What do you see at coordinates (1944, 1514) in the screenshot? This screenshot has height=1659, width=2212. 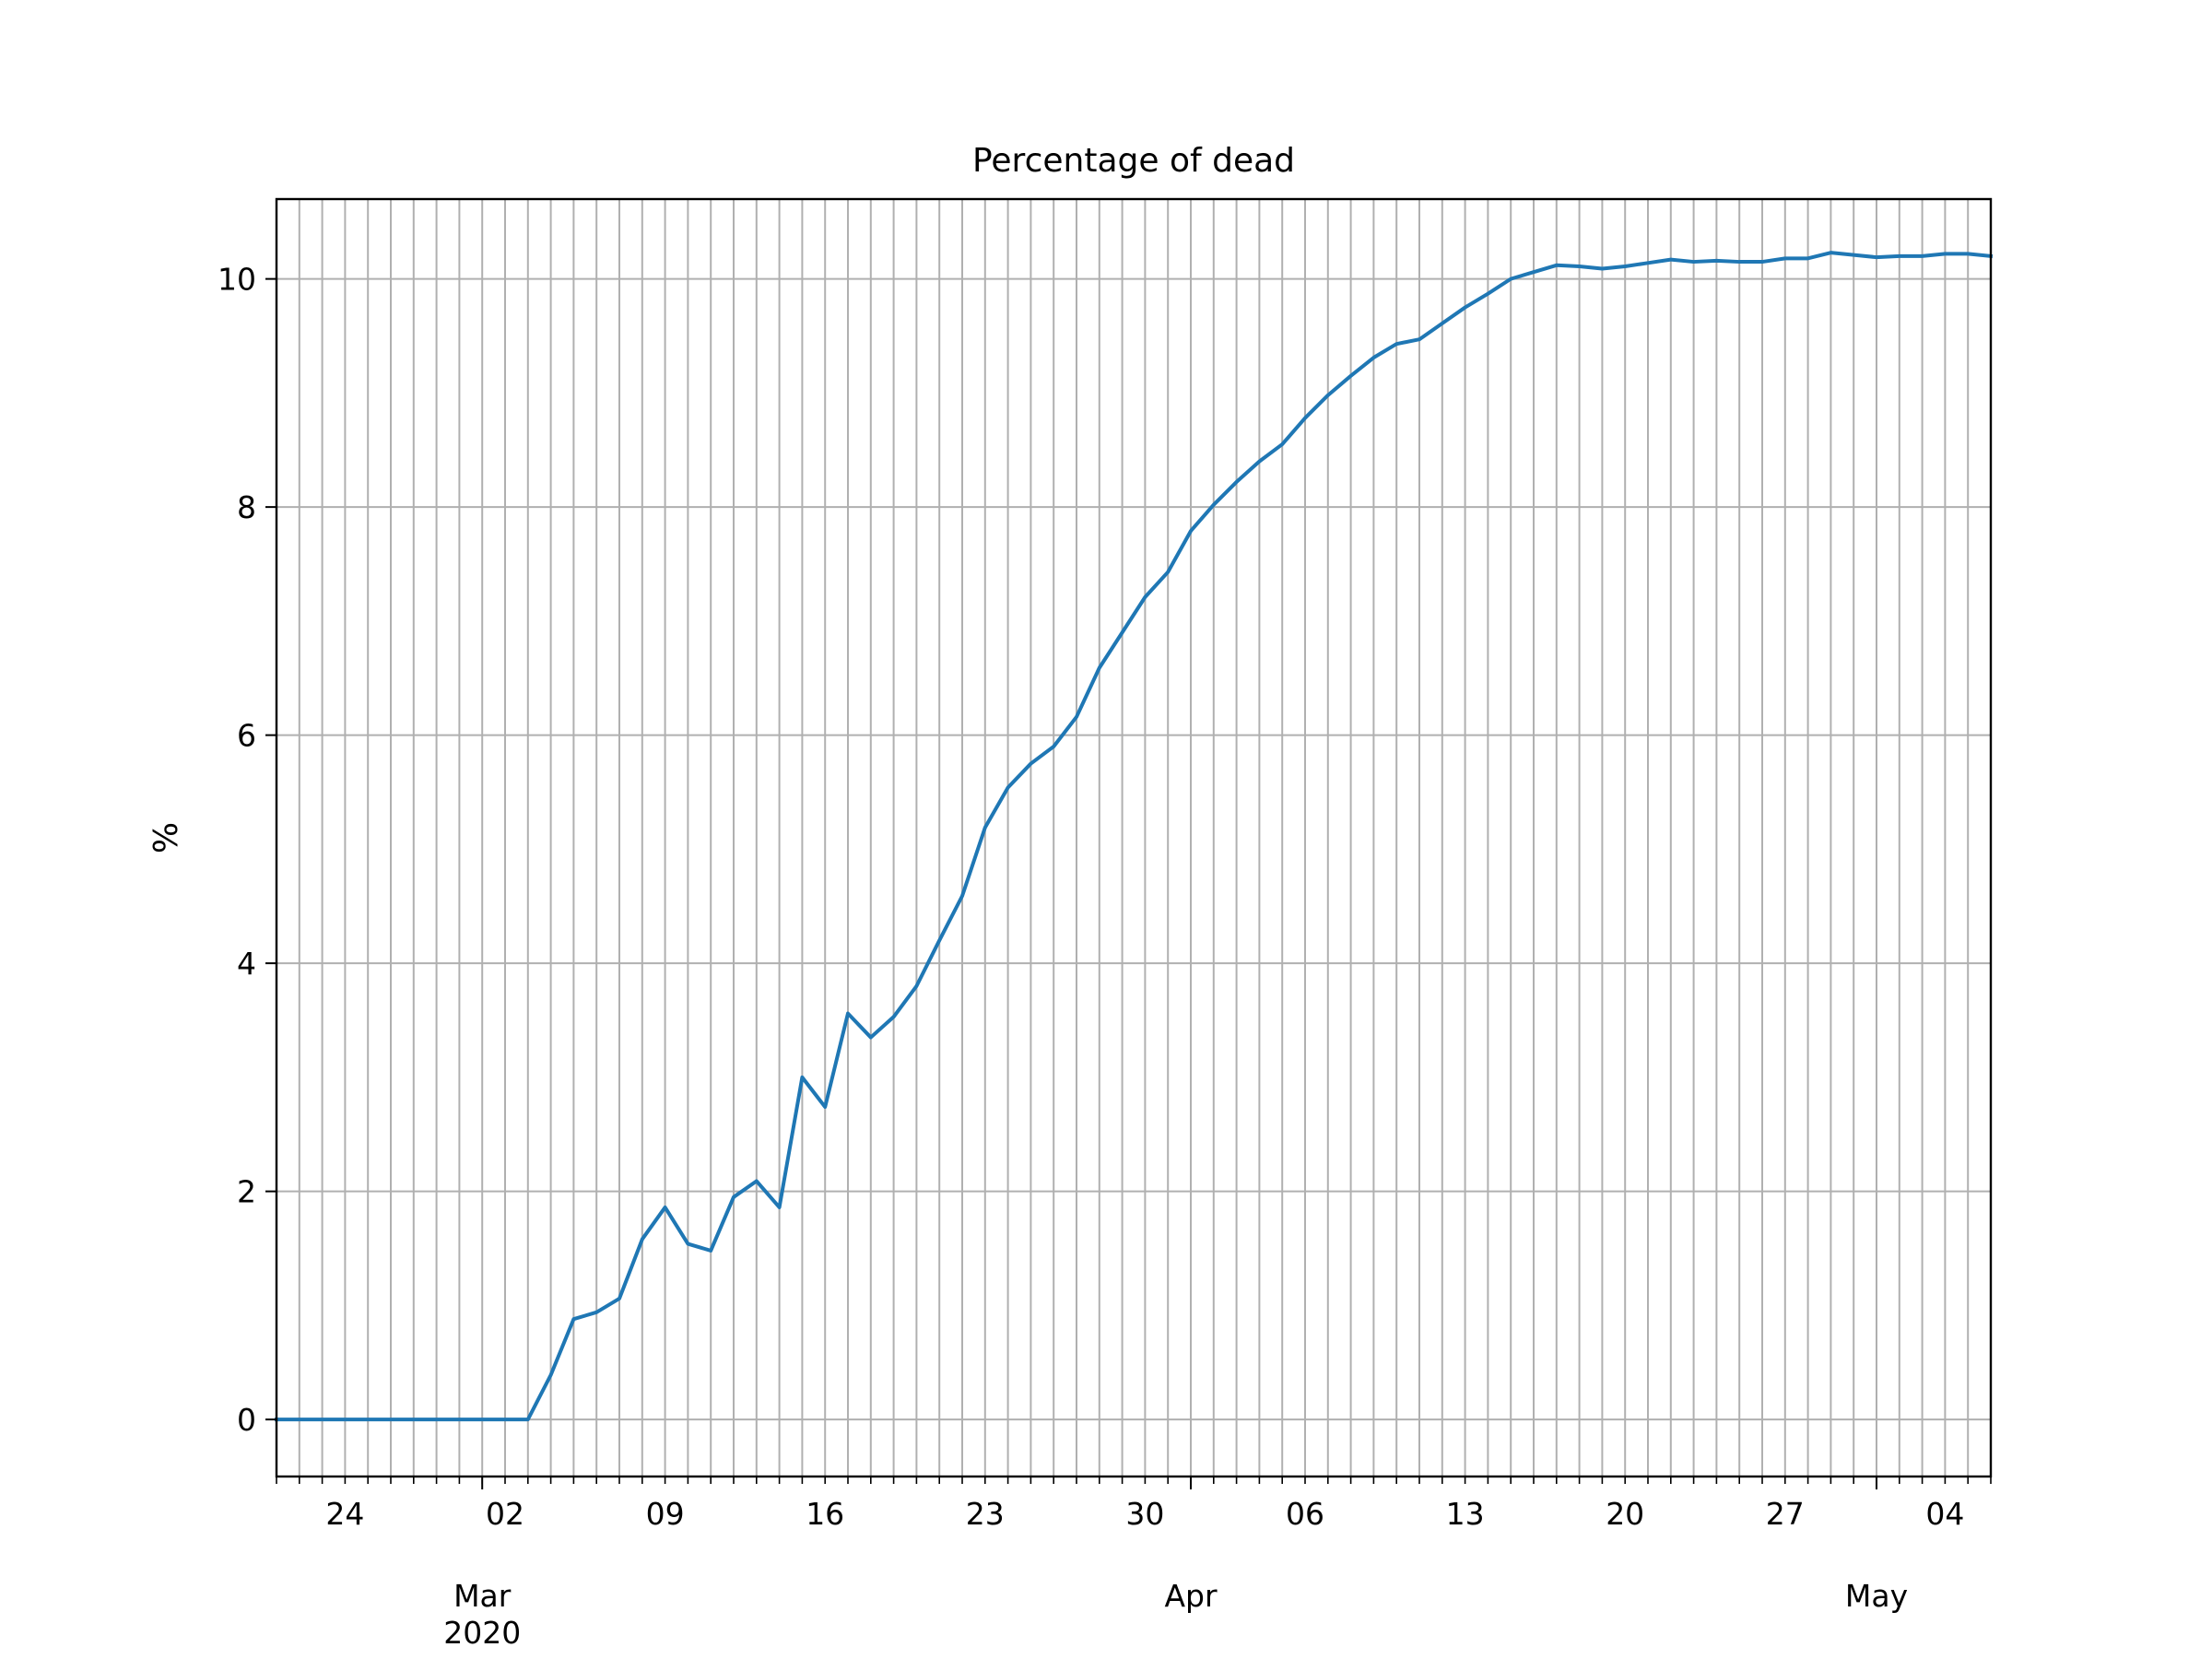 I see `x-tick-label: 04` at bounding box center [1944, 1514].